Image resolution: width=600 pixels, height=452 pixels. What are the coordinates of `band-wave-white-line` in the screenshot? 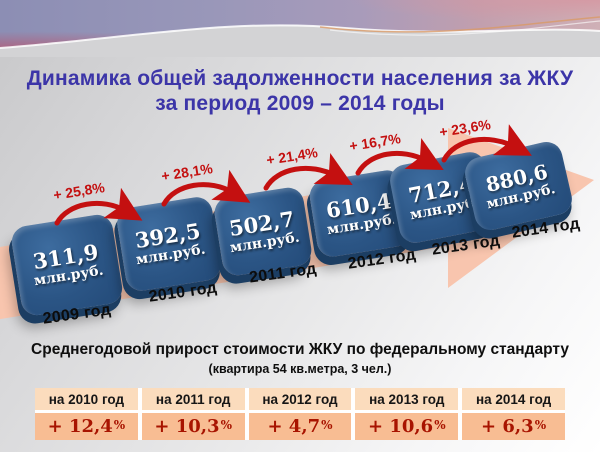 It's located at (300, 36).